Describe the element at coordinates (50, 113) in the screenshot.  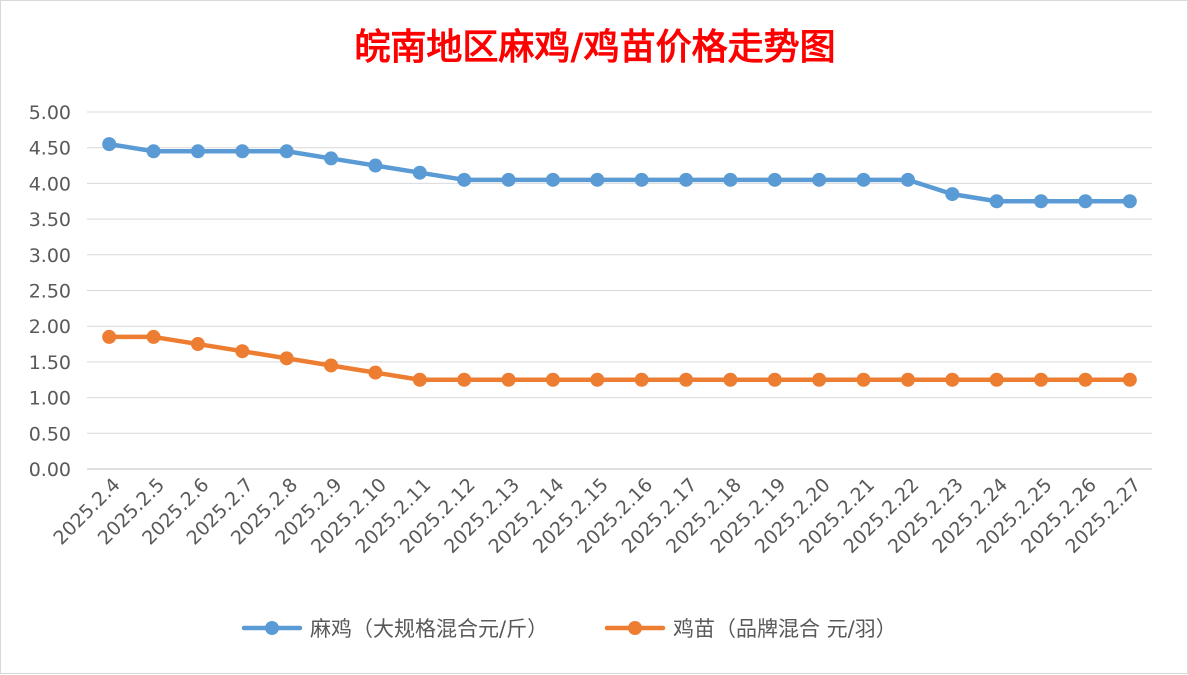
I see `y-tick-label: 5.00` at that location.